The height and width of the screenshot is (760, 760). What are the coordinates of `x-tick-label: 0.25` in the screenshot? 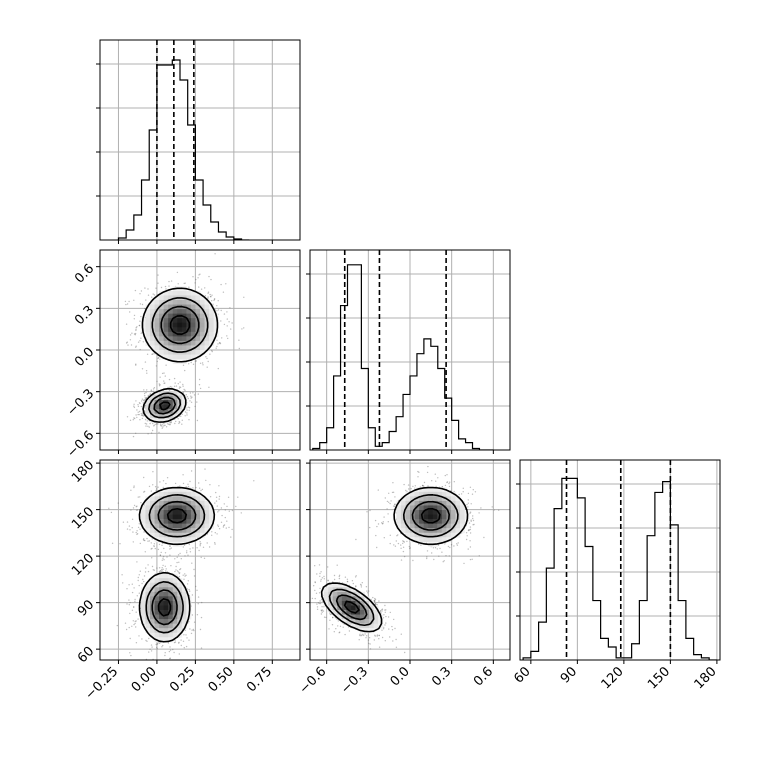 It's located at (182, 679).